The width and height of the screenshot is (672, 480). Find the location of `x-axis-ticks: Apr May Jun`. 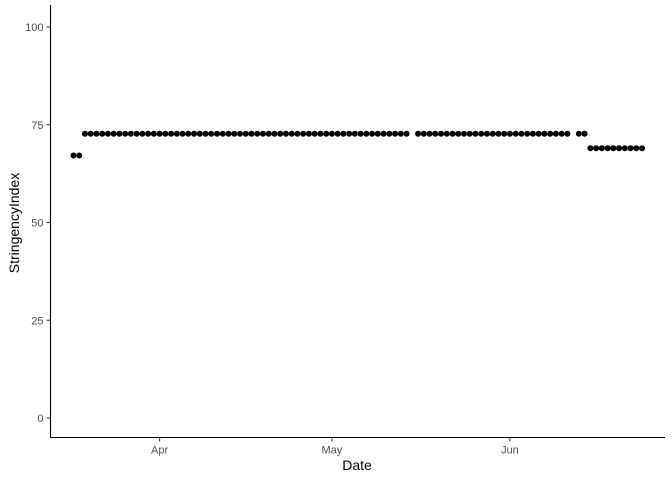

x-axis-ticks: Apr May Jun is located at coordinates (335, 447).